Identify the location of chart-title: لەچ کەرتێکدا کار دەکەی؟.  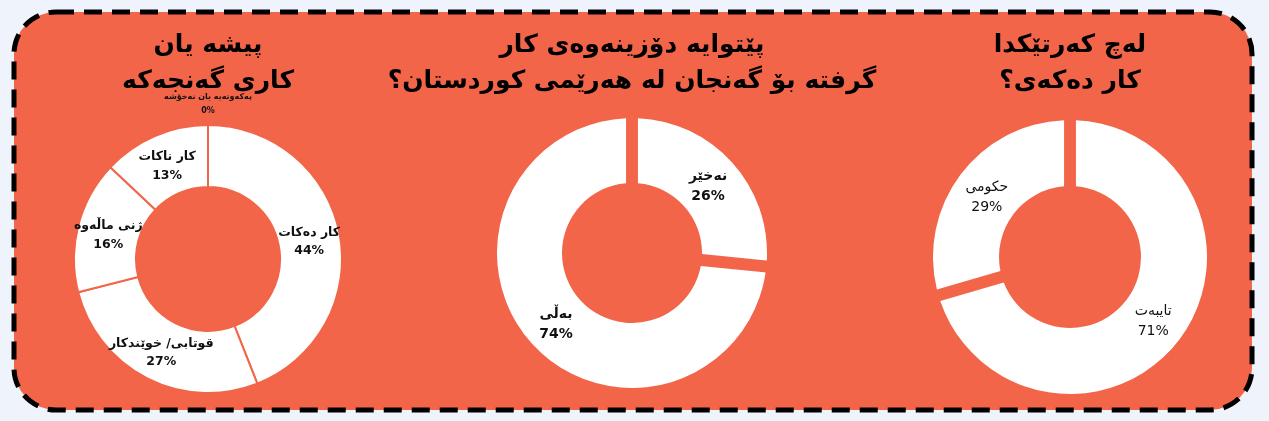
(1070, 61).